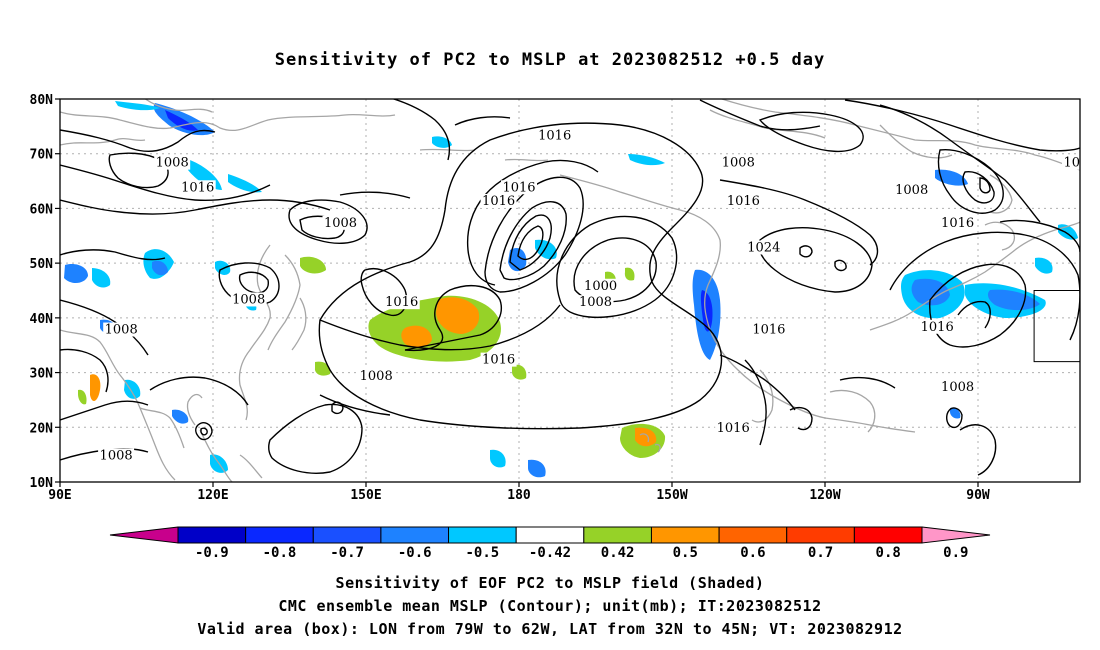  What do you see at coordinates (347, 553) in the screenshot?
I see `colorbar-label: -0.7` at bounding box center [347, 553].